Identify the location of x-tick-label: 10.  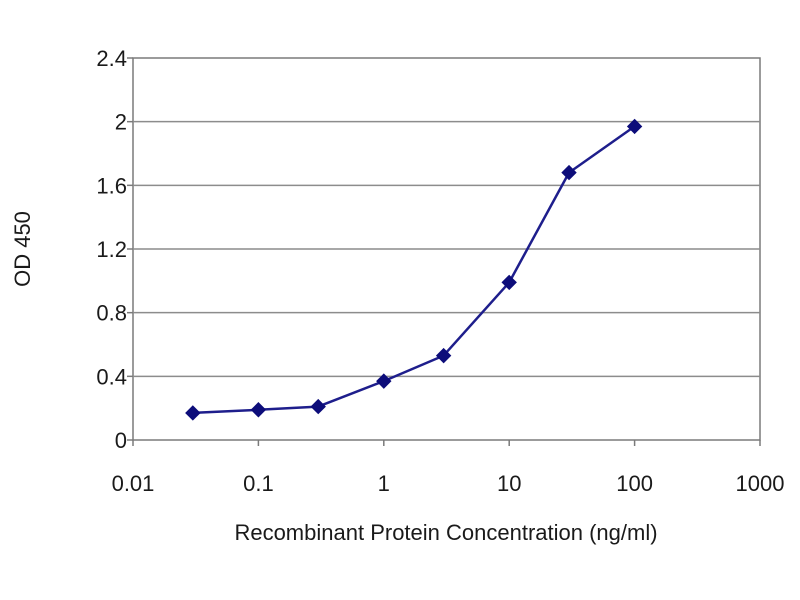
(509, 483).